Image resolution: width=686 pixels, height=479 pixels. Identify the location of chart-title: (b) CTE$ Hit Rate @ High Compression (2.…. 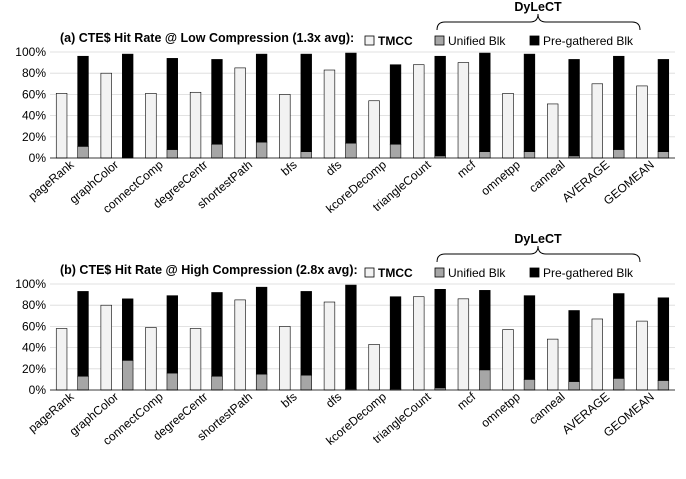
(209, 270).